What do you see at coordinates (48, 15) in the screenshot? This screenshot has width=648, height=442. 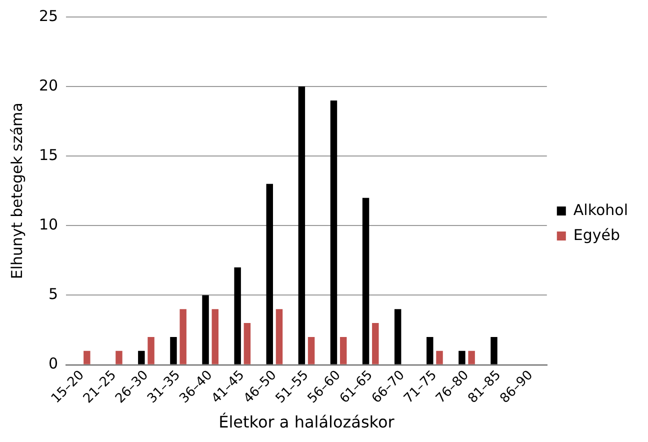 I see `y-tick-label: 25` at bounding box center [48, 15].